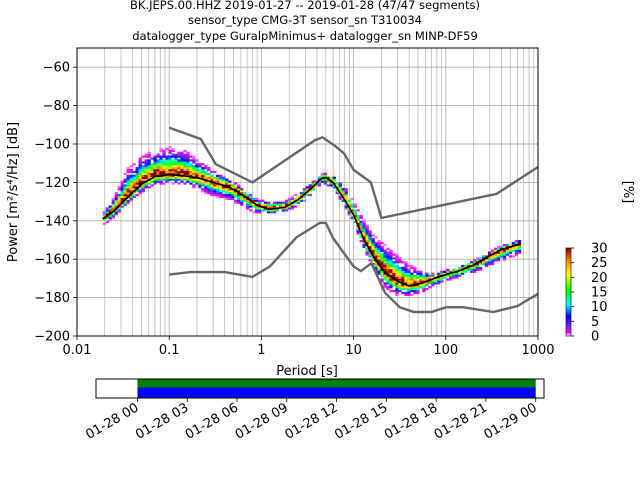 Image resolution: width=640 pixels, height=480 pixels. Describe the element at coordinates (627, 192) in the screenshot. I see `colorbar-label: [%]` at that location.